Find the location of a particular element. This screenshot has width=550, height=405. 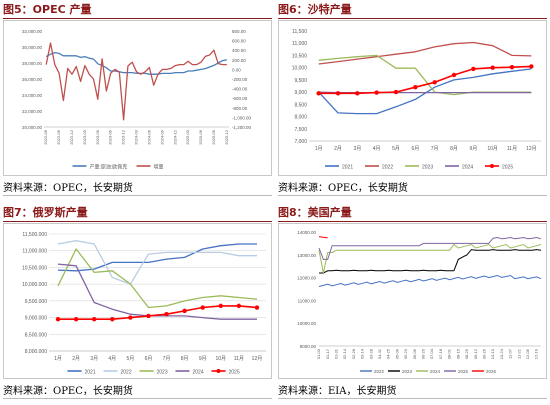

legend-label: 2021 is located at coordinates (347, 168).